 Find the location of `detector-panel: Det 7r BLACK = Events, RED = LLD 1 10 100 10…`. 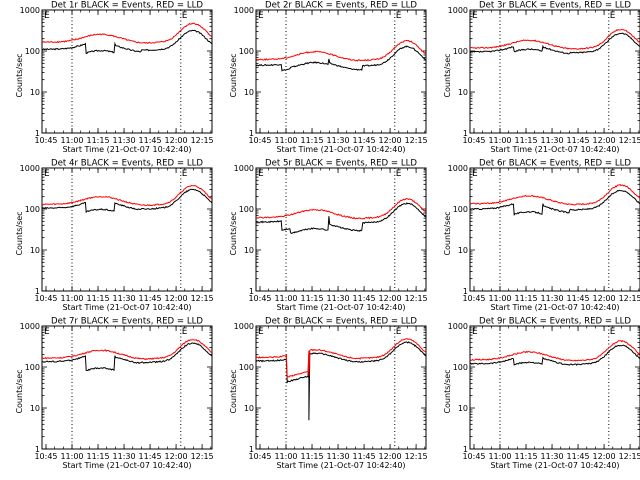

detector-panel: Det 7r BLACK = Events, RED = LLD 1 10 100 10… is located at coordinates (114, 394).